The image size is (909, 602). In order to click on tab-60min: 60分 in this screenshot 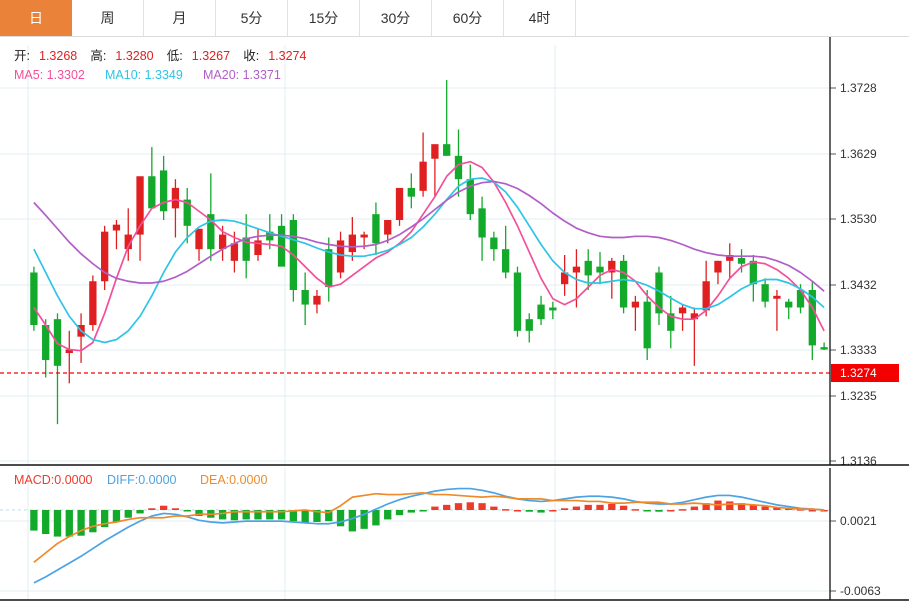, I will do `click(468, 18)`.